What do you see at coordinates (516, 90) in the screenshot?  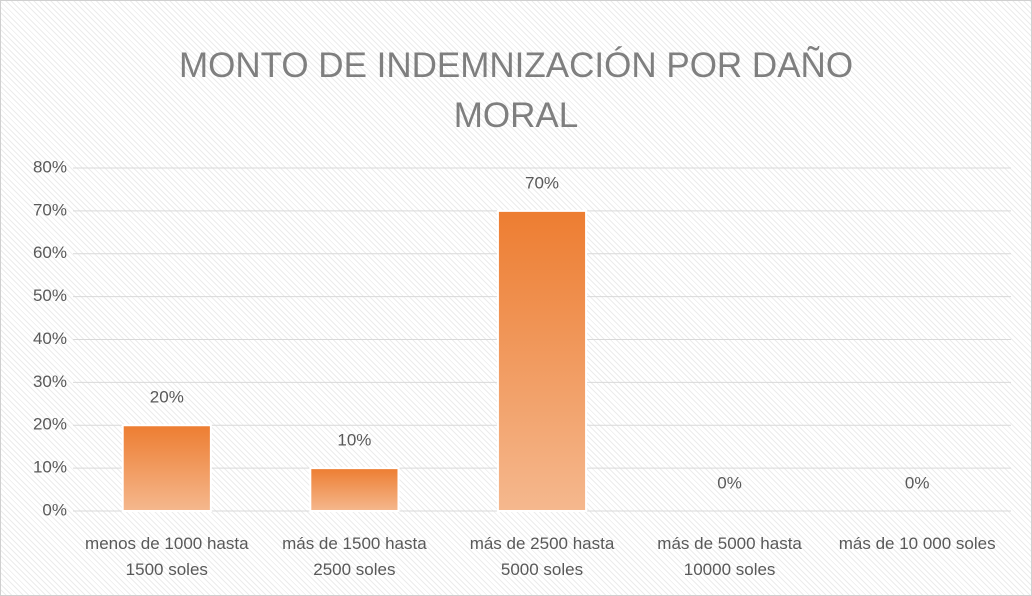 I see `chart-title: MONTO DE INDEMNIZACIÓN POR DAÑO MORAL` at bounding box center [516, 90].